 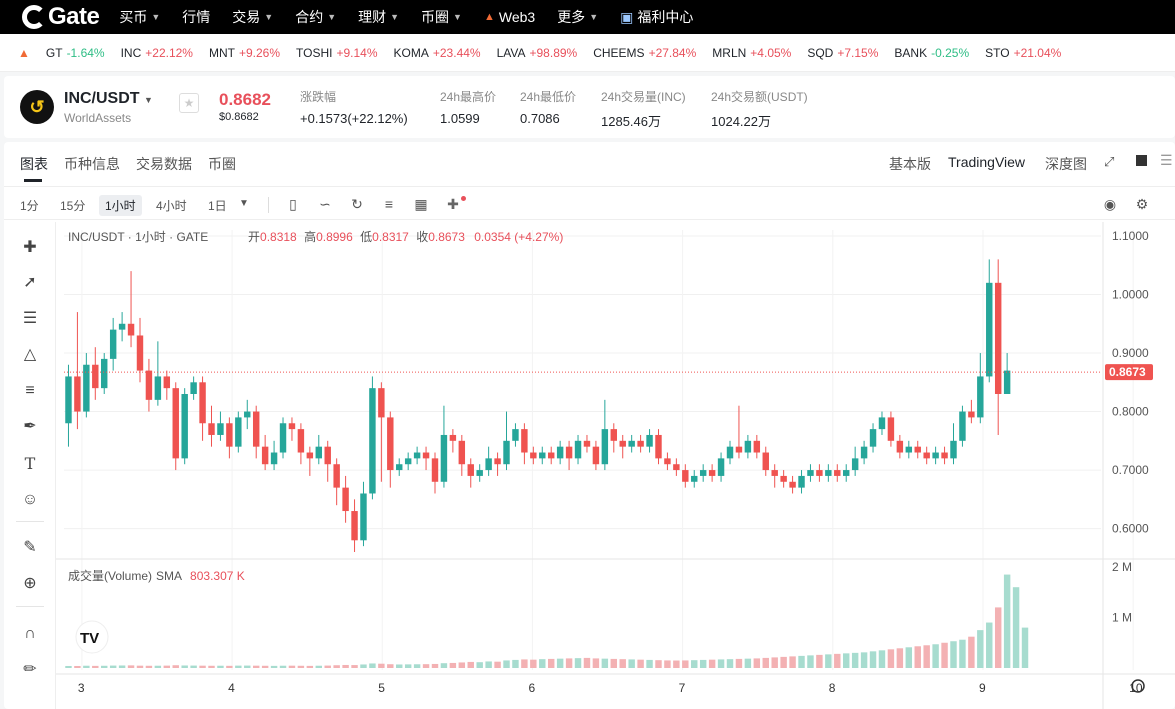 I want to click on gate-logo: Gate, so click(x=61, y=17).